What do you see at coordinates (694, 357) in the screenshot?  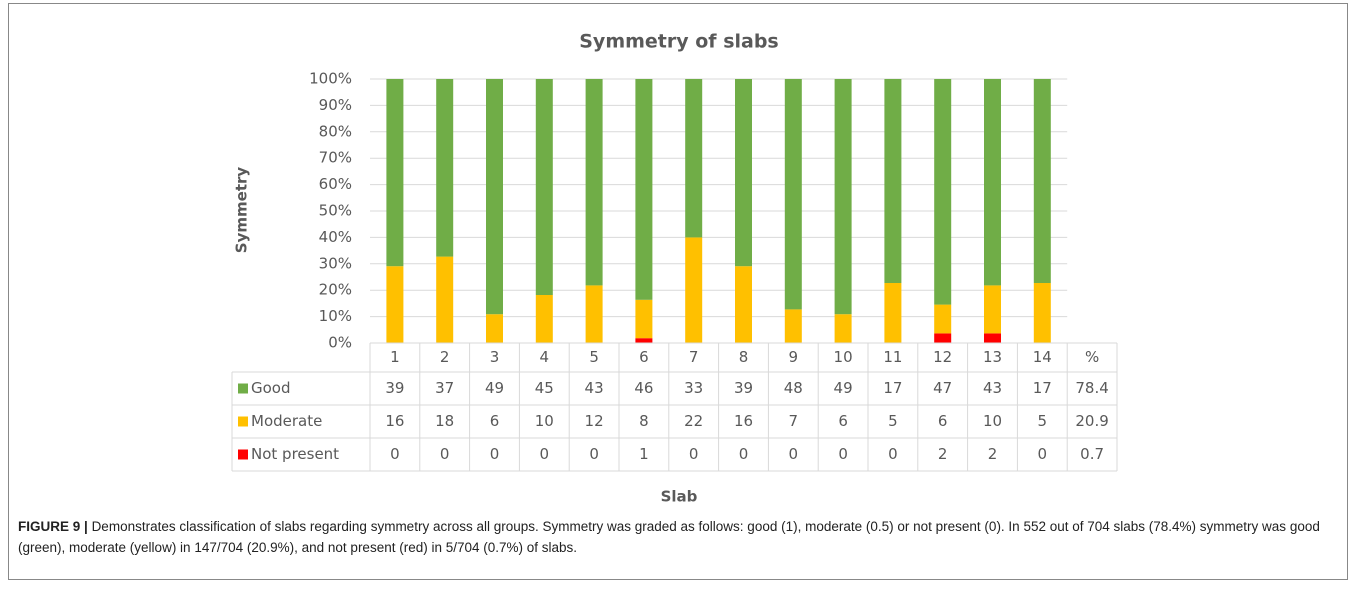 I see `x-tick-label: 7` at bounding box center [694, 357].